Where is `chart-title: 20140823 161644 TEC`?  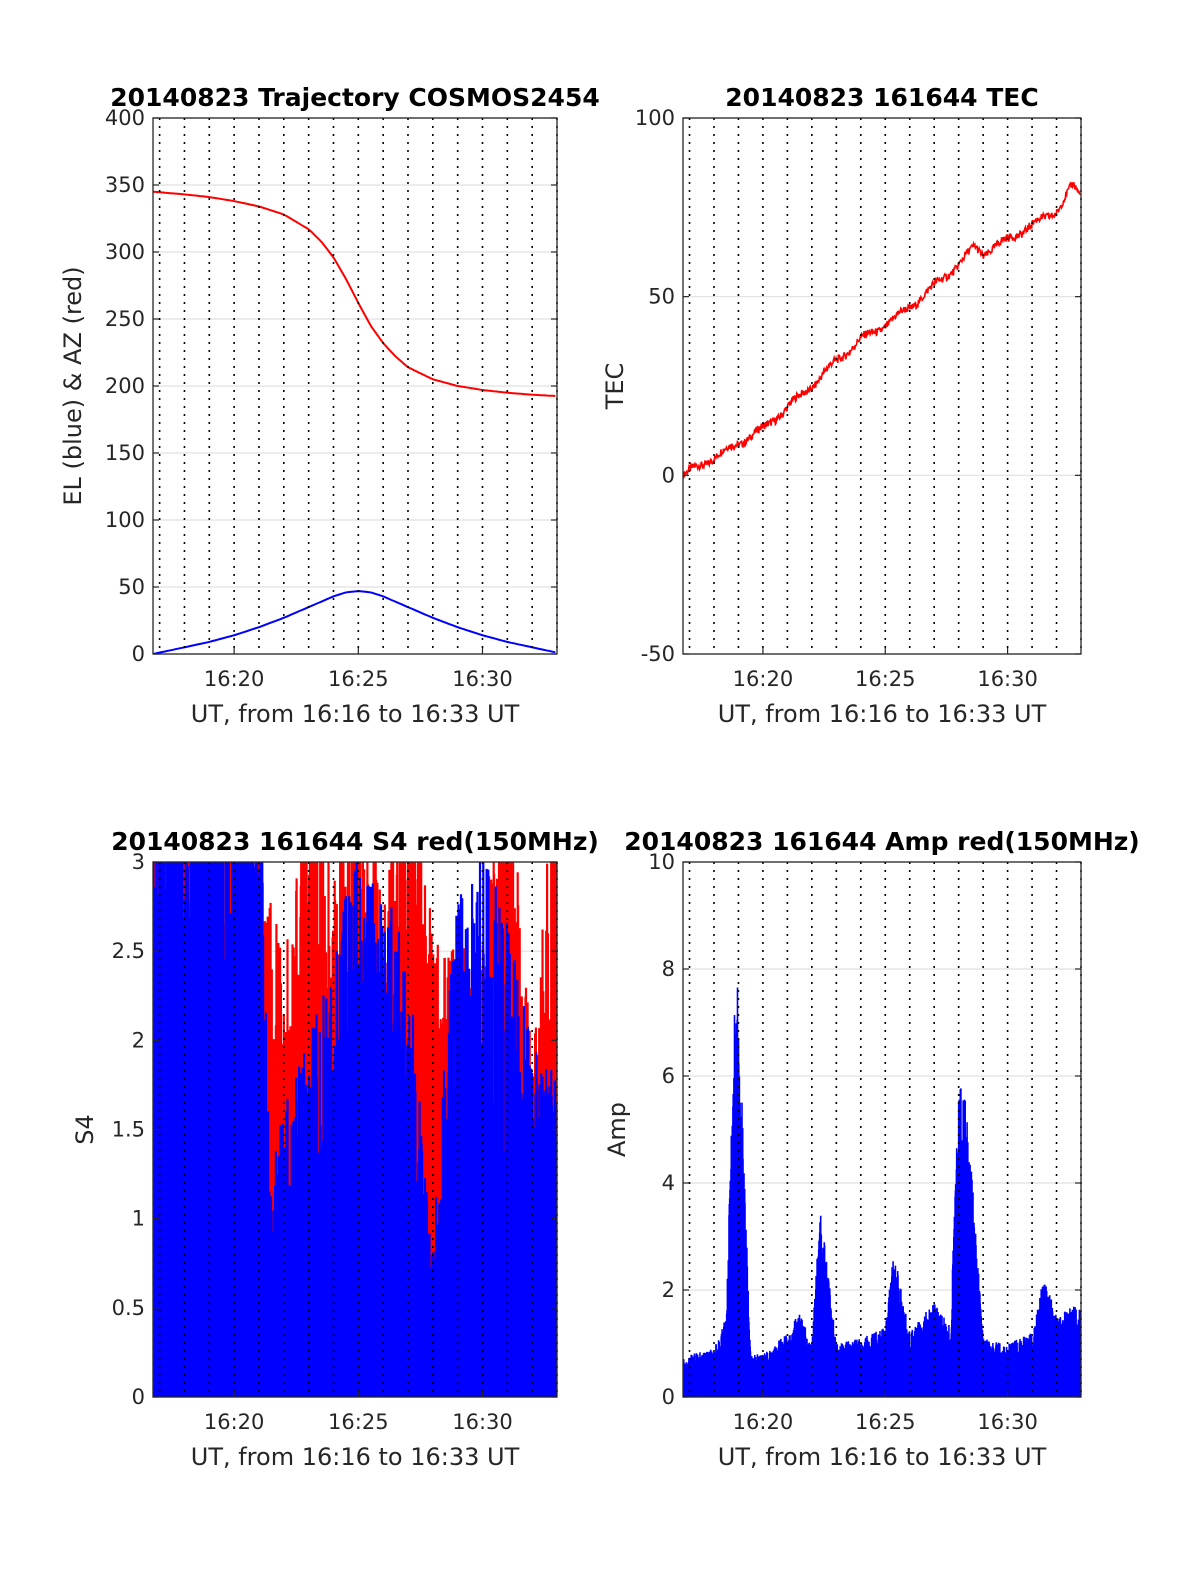 chart-title: 20140823 161644 TEC is located at coordinates (881, 97).